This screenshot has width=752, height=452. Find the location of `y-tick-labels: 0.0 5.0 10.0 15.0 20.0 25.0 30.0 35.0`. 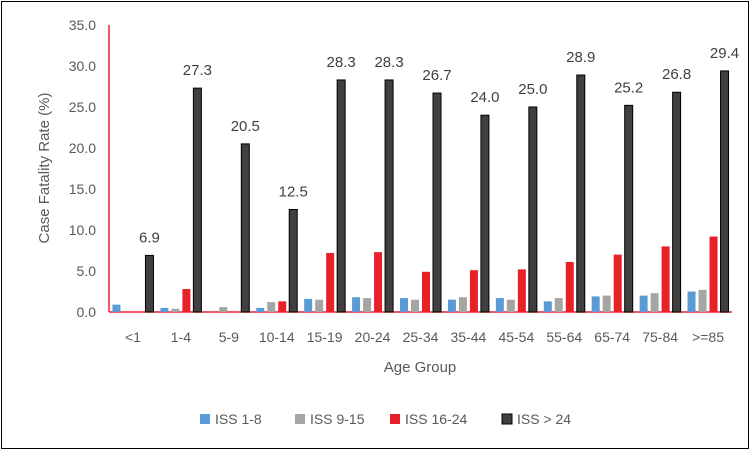

y-tick-labels: 0.0 5.0 10.0 15.0 20.0 25.0 30.0 35.0 is located at coordinates (82, 168).